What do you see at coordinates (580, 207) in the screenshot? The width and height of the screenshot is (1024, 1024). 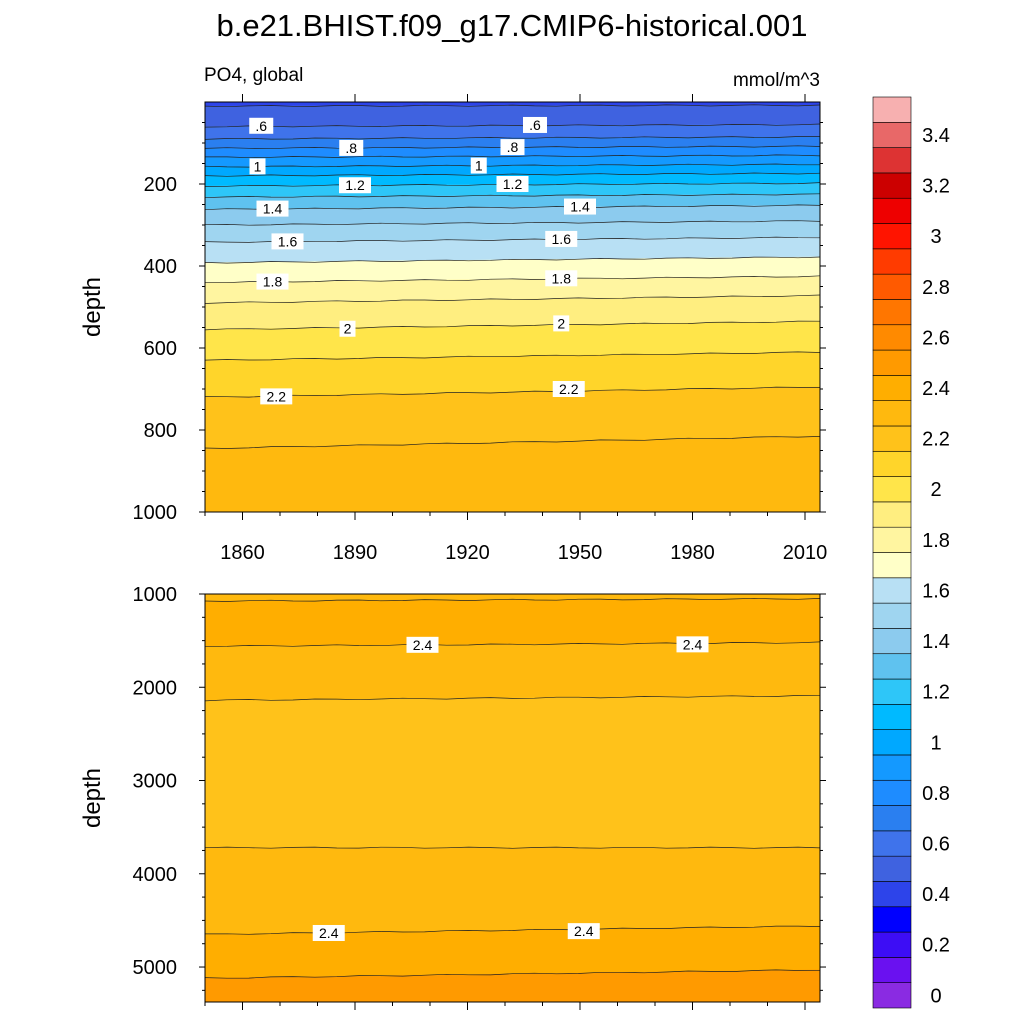 I see `contour-label-9: 1.4` at bounding box center [580, 207].